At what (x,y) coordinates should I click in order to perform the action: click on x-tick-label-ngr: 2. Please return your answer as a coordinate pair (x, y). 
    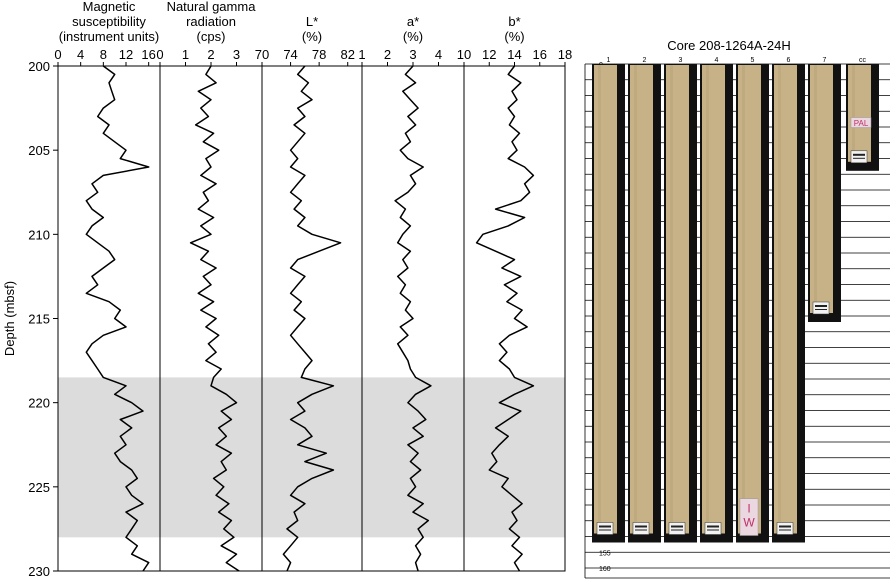
    Looking at the image, I should click on (210, 54).